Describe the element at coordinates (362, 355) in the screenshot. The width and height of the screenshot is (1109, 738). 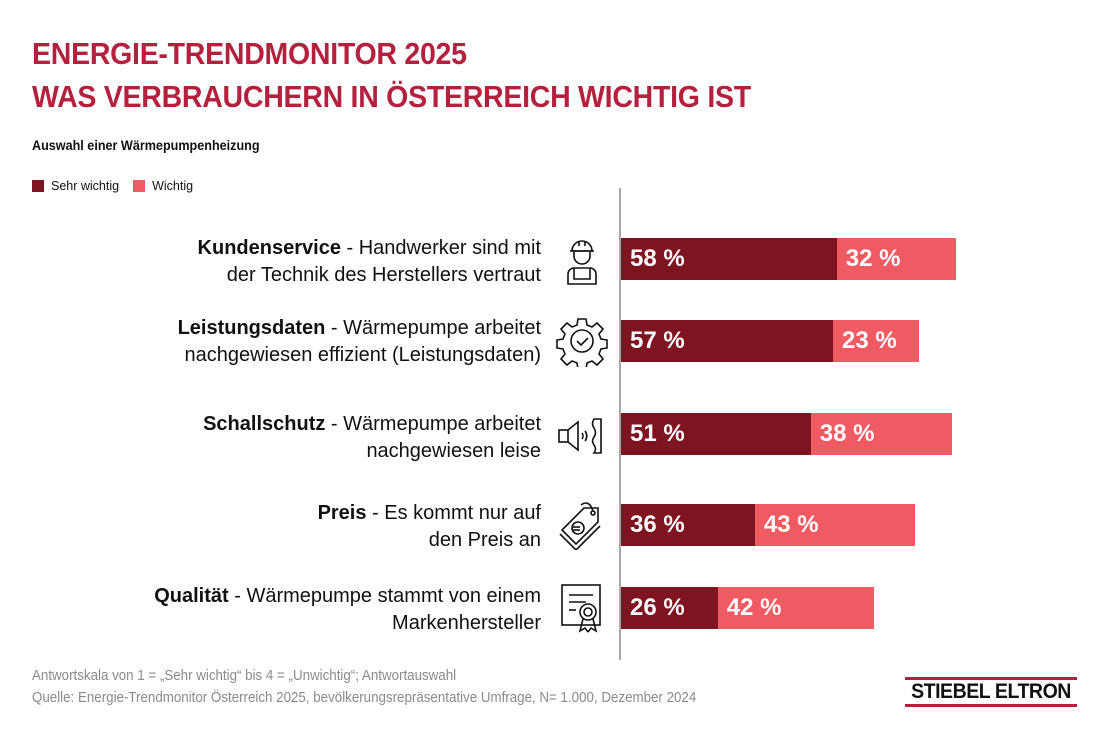
I see `category-desc-line2: nachgewiesen effizient (Leistungsdaten)` at that location.